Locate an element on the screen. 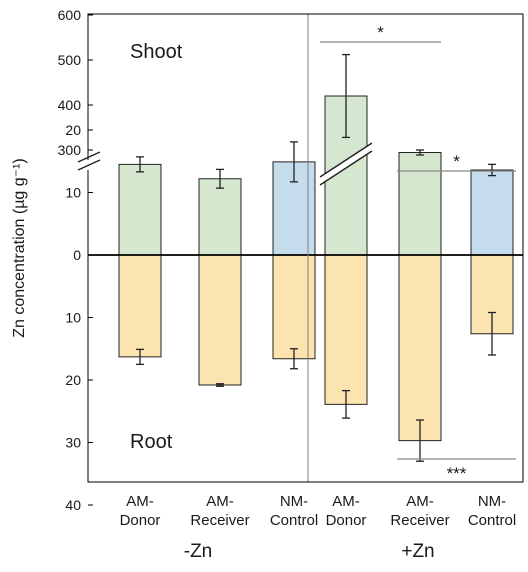 This screenshot has height=572, width=528. bar-break-gap is located at coordinates (346, 164).